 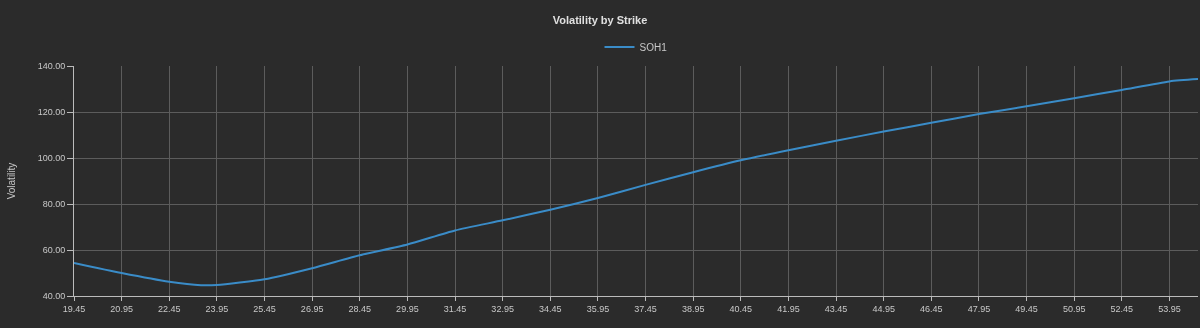 What do you see at coordinates (264, 308) in the screenshot?
I see `x-tick-label: 25.45` at bounding box center [264, 308].